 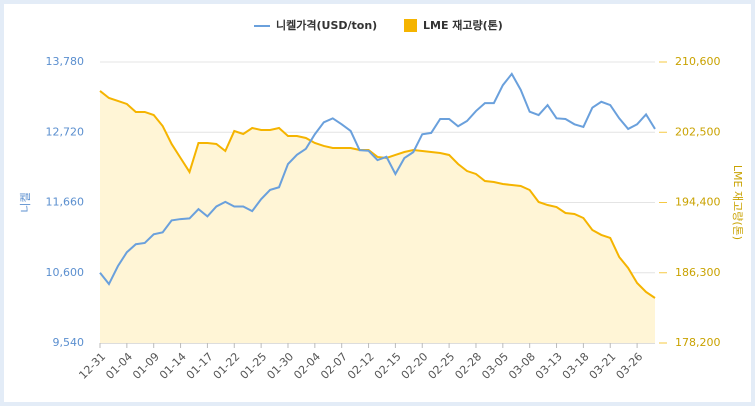 I want to click on x-tick-label: 02-20, so click(x=415, y=366).